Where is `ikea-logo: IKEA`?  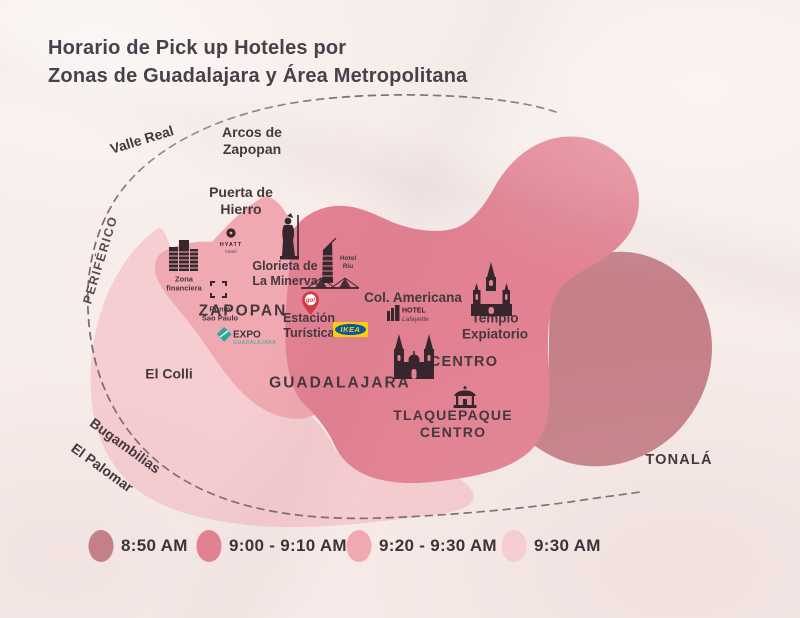
ikea-logo: IKEA is located at coordinates (350, 329).